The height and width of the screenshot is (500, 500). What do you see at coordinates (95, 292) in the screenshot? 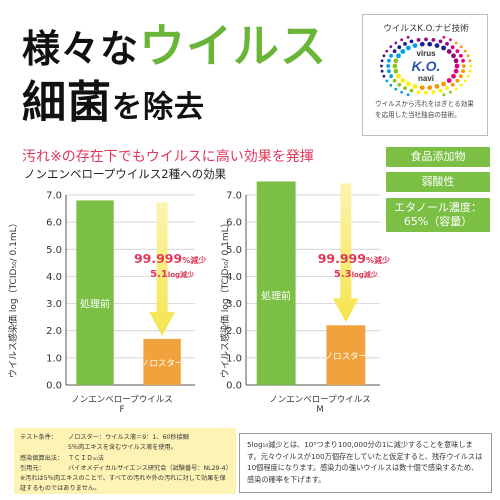
I see `chart1-bar-before` at bounding box center [95, 292].